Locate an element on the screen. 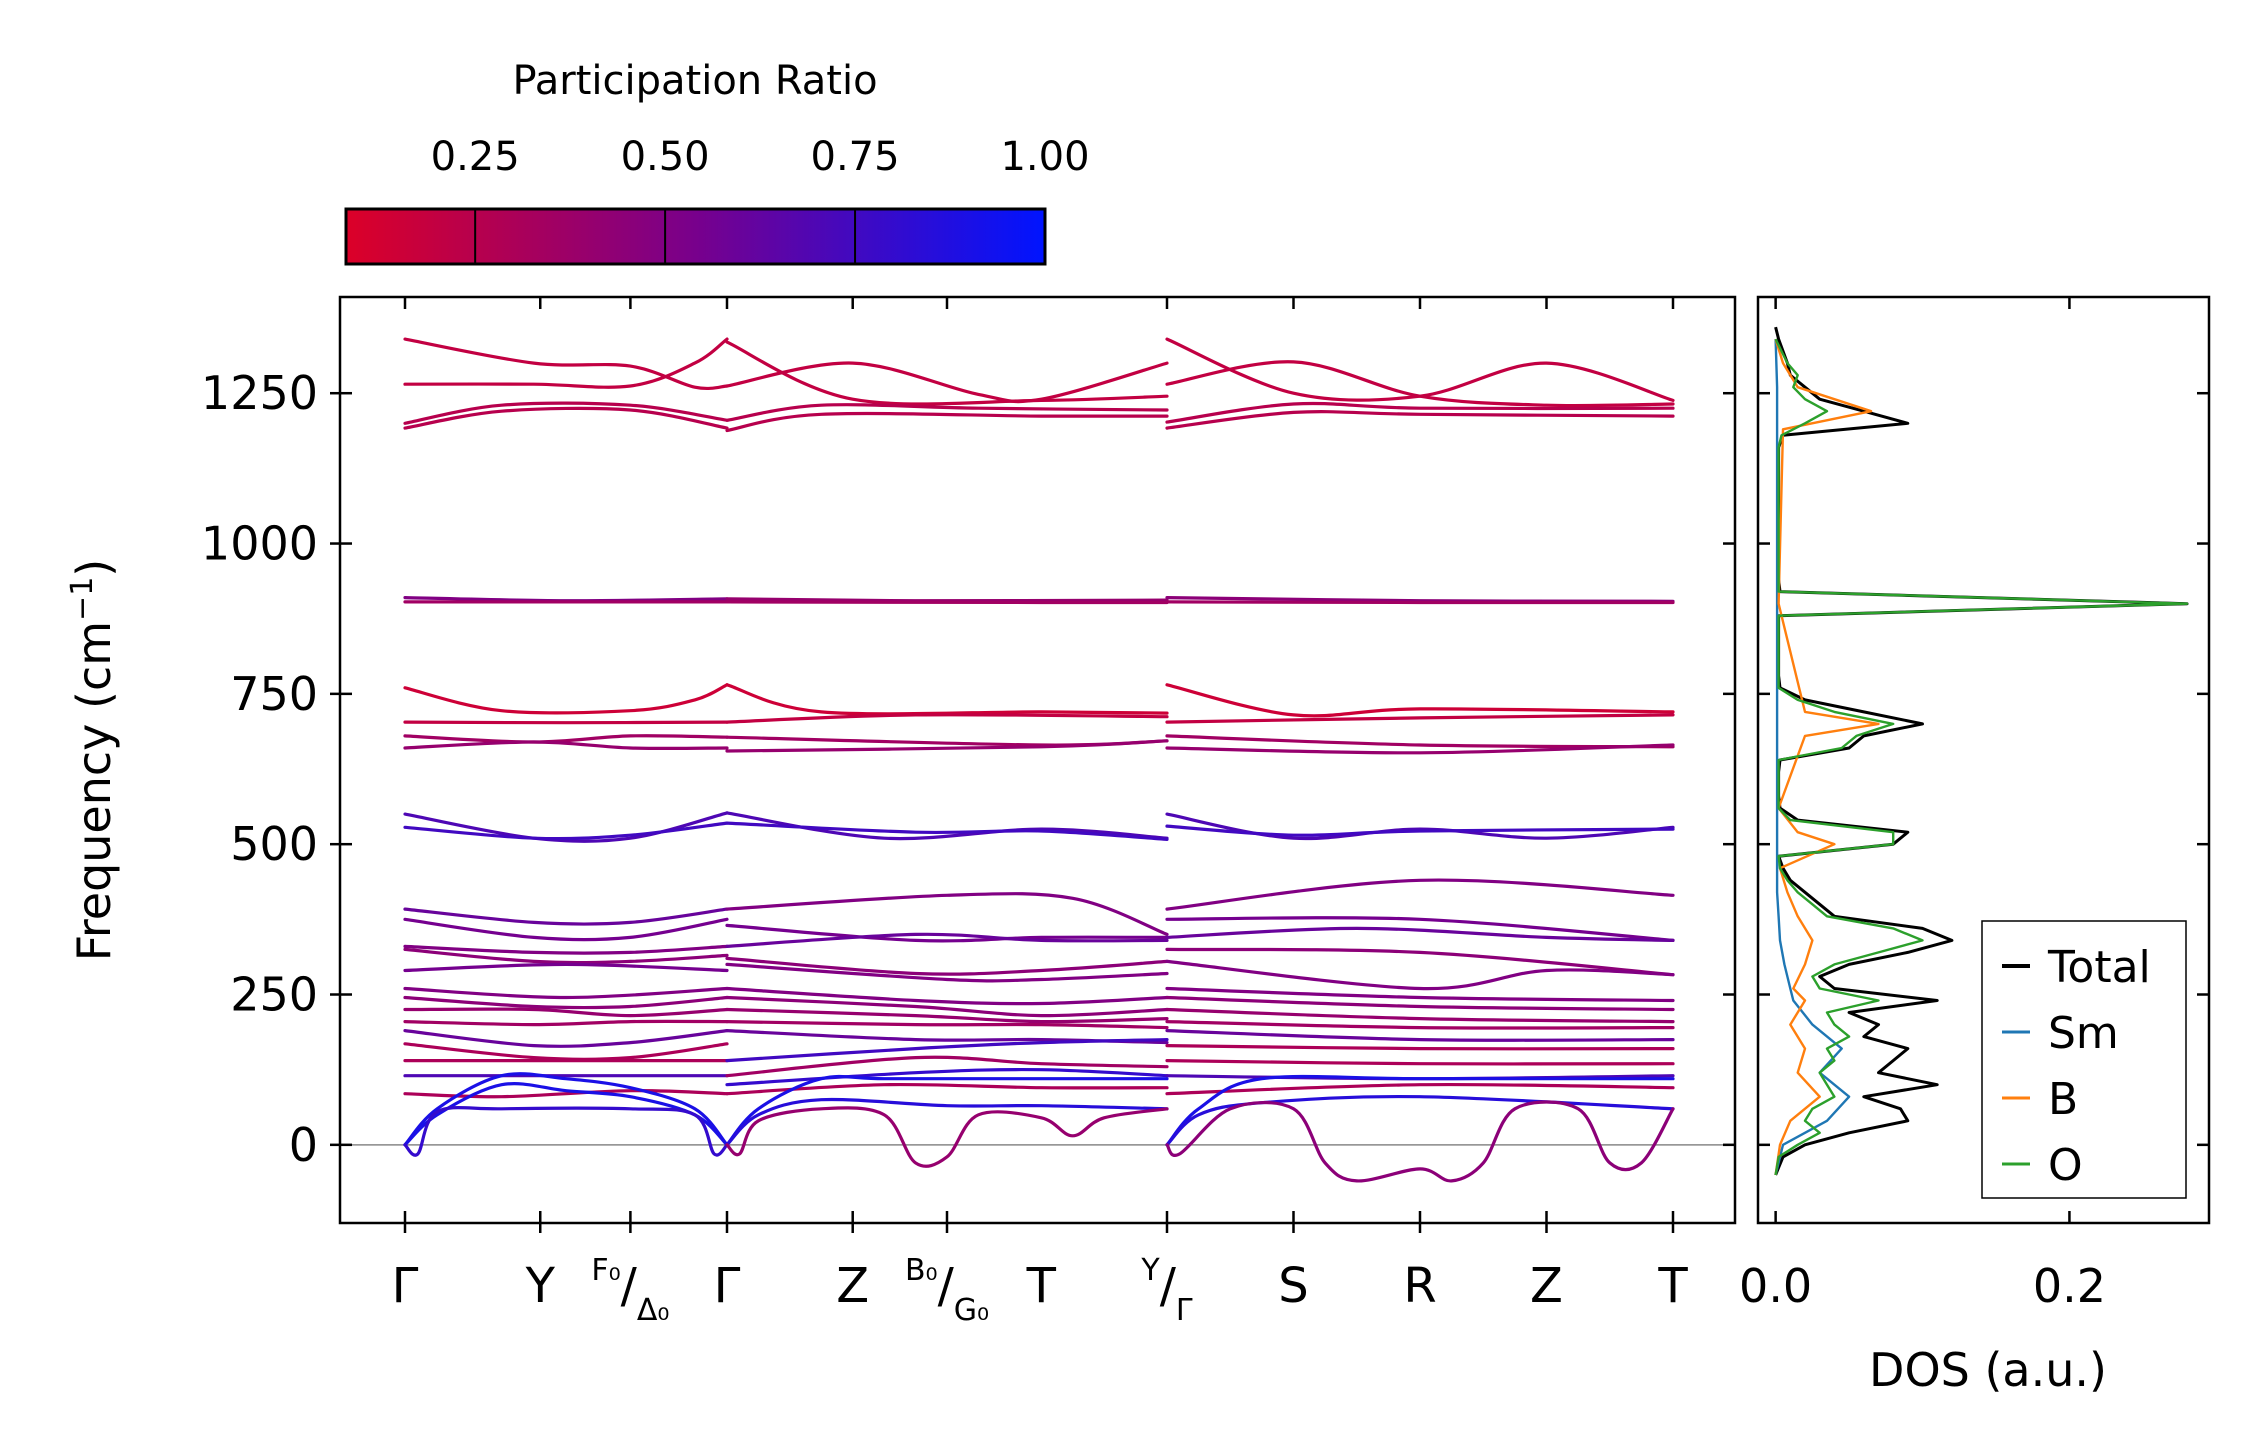  kpoint-label: R is located at coordinates (1419, 1286).